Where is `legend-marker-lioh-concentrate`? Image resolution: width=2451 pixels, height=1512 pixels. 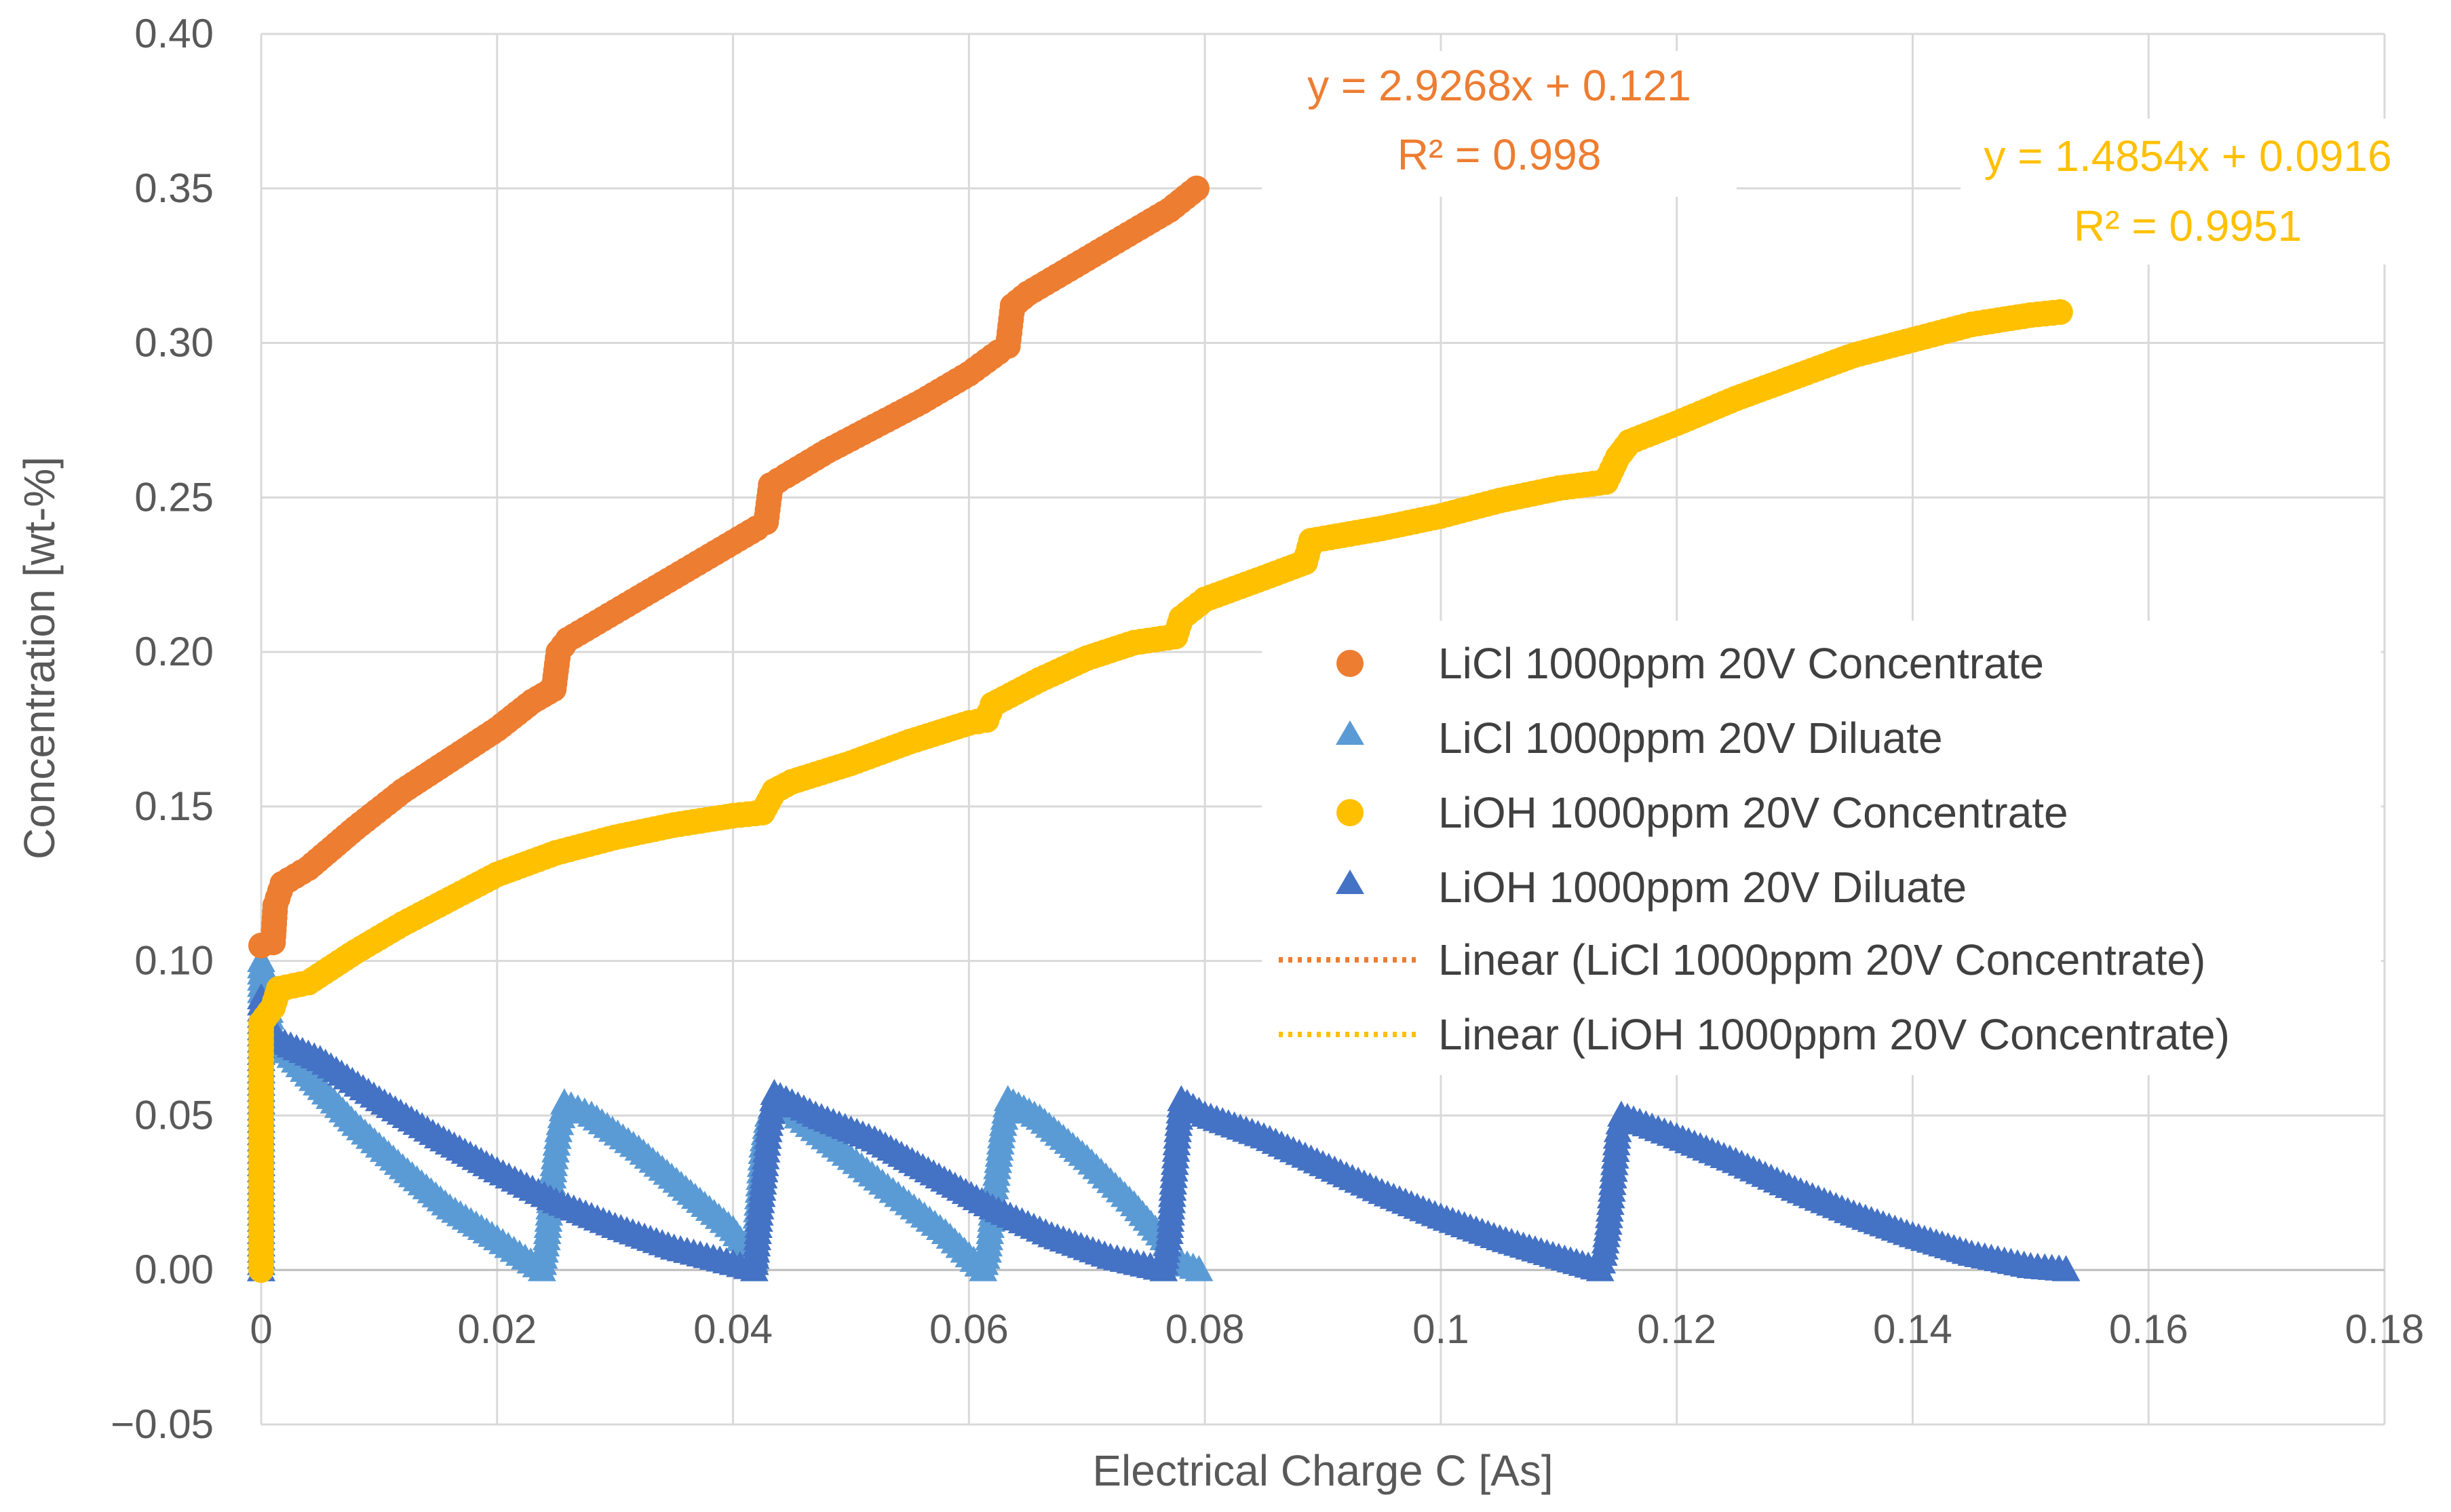
legend-marker-lioh-concentrate is located at coordinates (1350, 813).